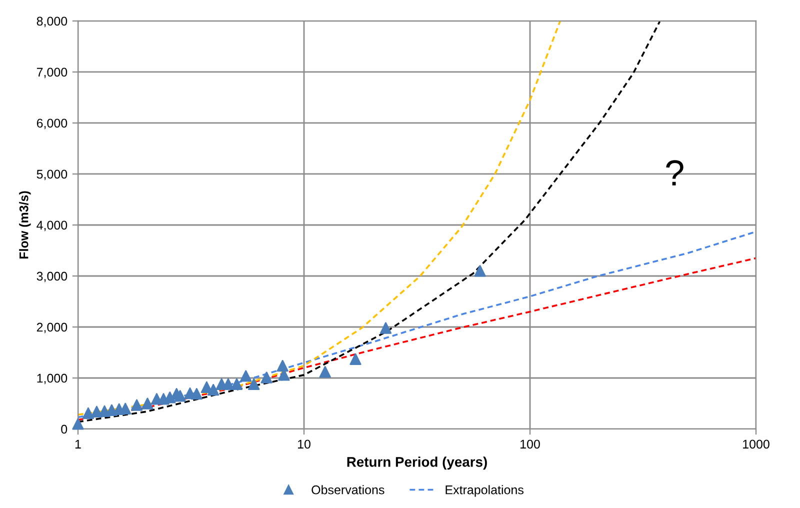 This screenshot has height=508, width=800. Describe the element at coordinates (675, 173) in the screenshot. I see `annotation: ?` at that location.